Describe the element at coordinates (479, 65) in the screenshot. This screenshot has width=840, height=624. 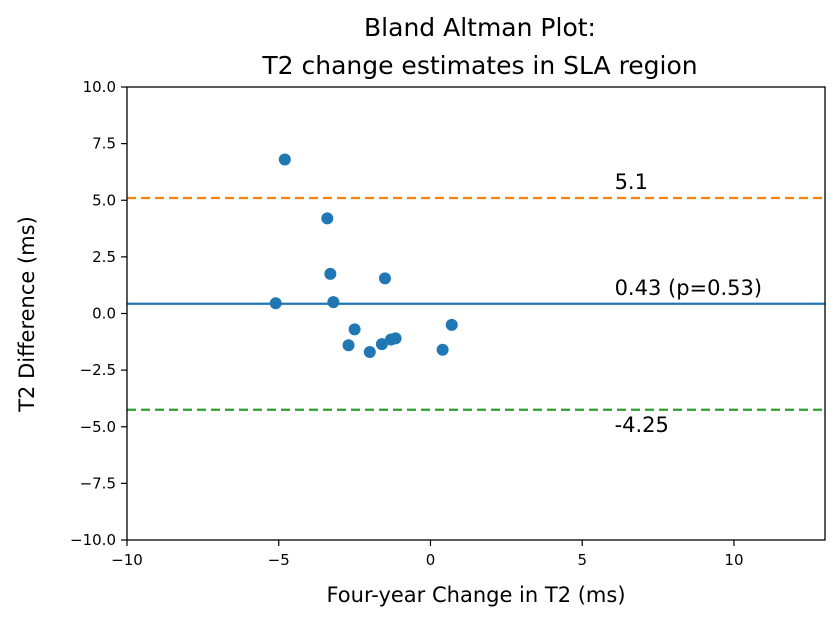
I see `chart-title-line-2: T2 change estimates in SLA region` at that location.